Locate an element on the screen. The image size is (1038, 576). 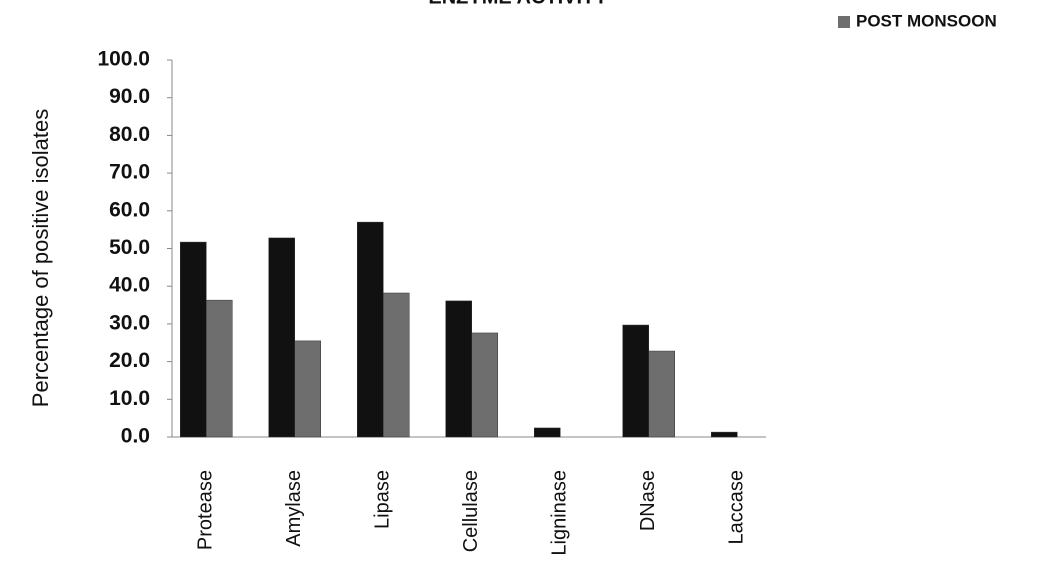
y-tick-label: 10.0 is located at coordinates (129, 398).